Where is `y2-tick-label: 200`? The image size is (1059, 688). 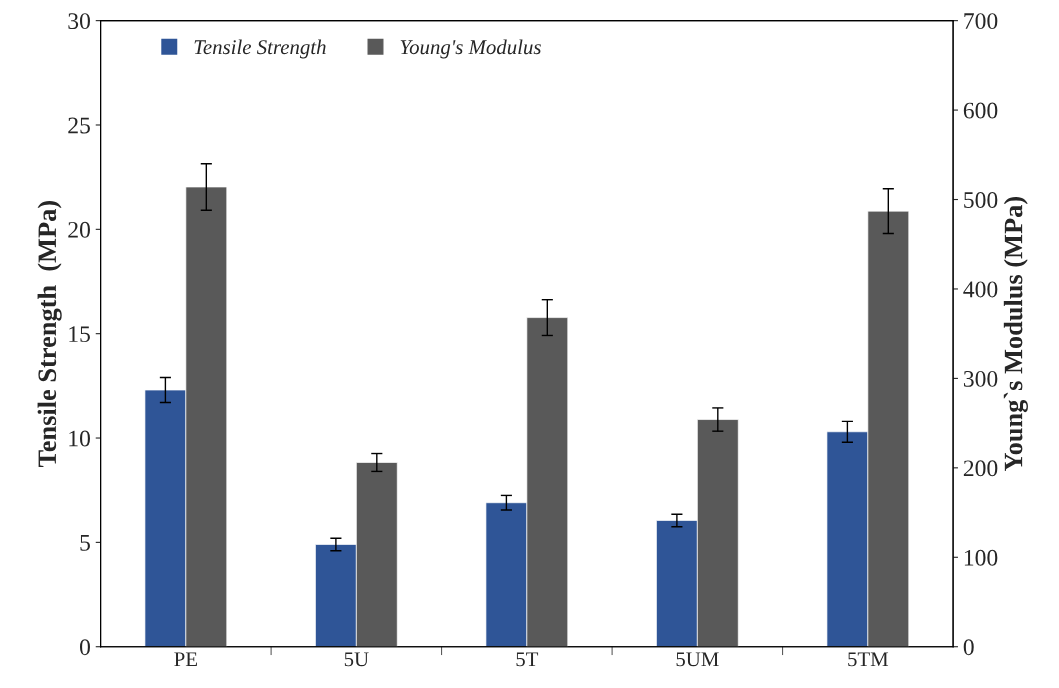
y2-tick-label: 200 is located at coordinates (980, 468).